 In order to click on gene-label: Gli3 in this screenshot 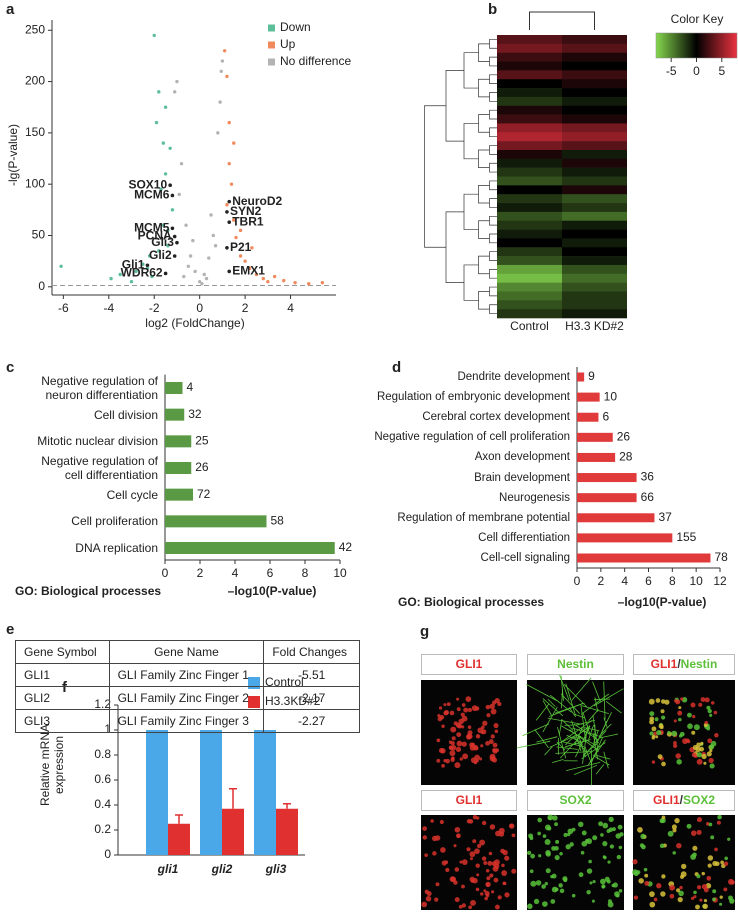, I will do `click(162, 242)`.